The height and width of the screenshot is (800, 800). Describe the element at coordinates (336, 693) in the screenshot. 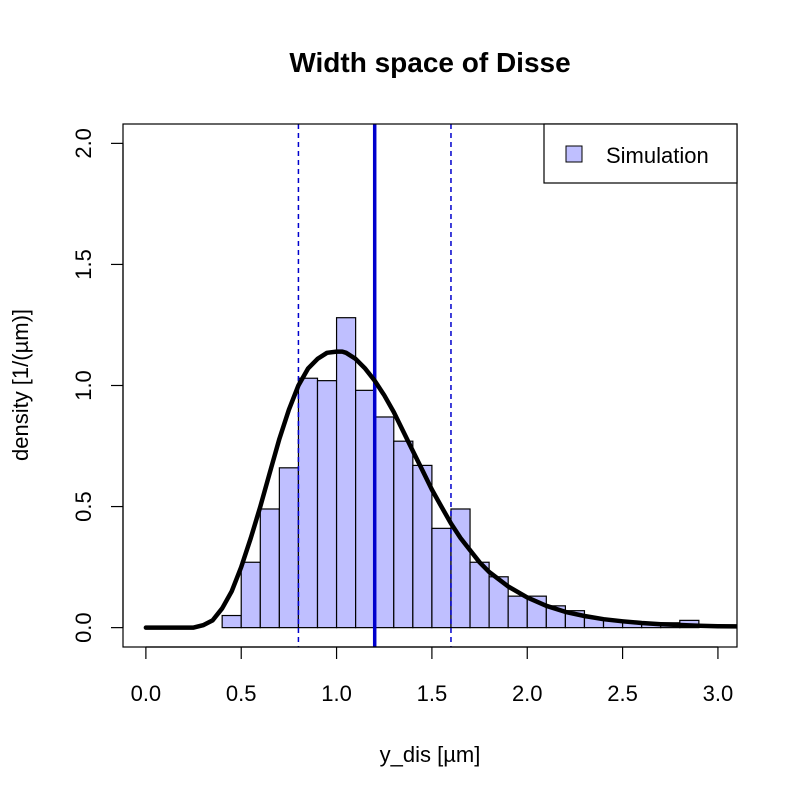

I see `x-tick-label: 1.0` at that location.